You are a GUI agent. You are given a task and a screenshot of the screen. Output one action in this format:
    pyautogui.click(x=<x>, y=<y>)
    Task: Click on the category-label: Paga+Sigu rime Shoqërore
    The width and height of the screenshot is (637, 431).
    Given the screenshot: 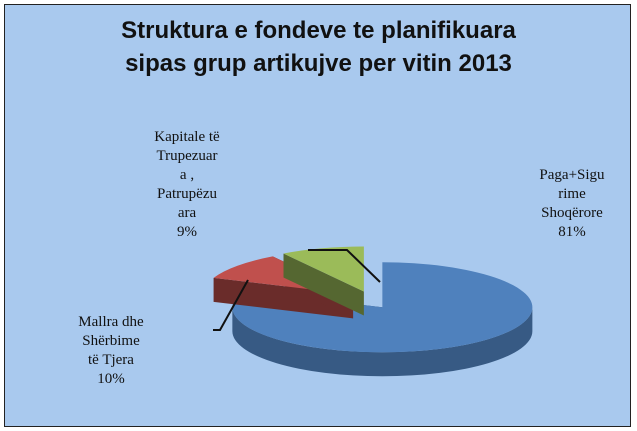 What is the action you would take?
    pyautogui.click(x=572, y=194)
    